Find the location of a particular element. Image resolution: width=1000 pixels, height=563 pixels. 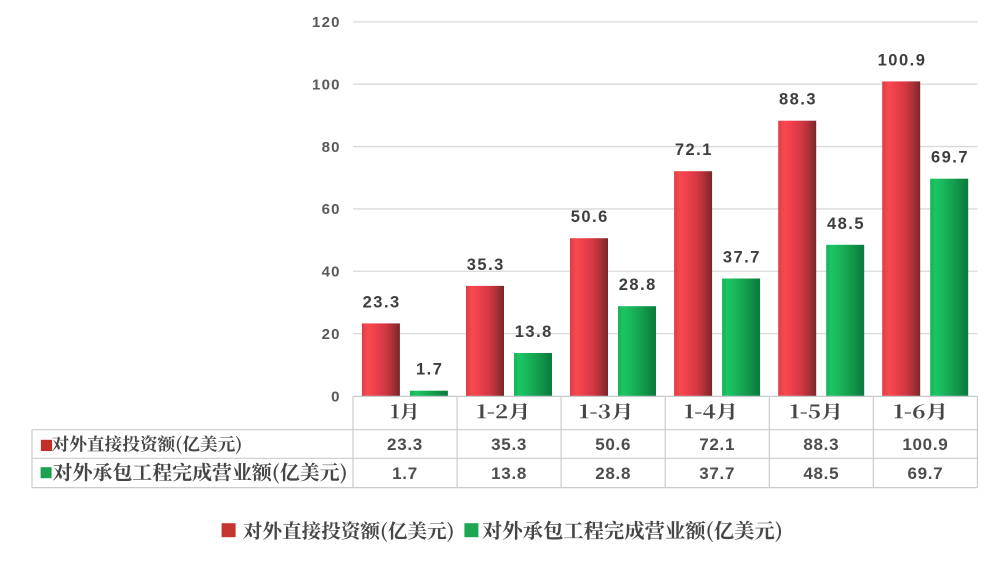

svg-text: 60 is located at coordinates (331, 209).